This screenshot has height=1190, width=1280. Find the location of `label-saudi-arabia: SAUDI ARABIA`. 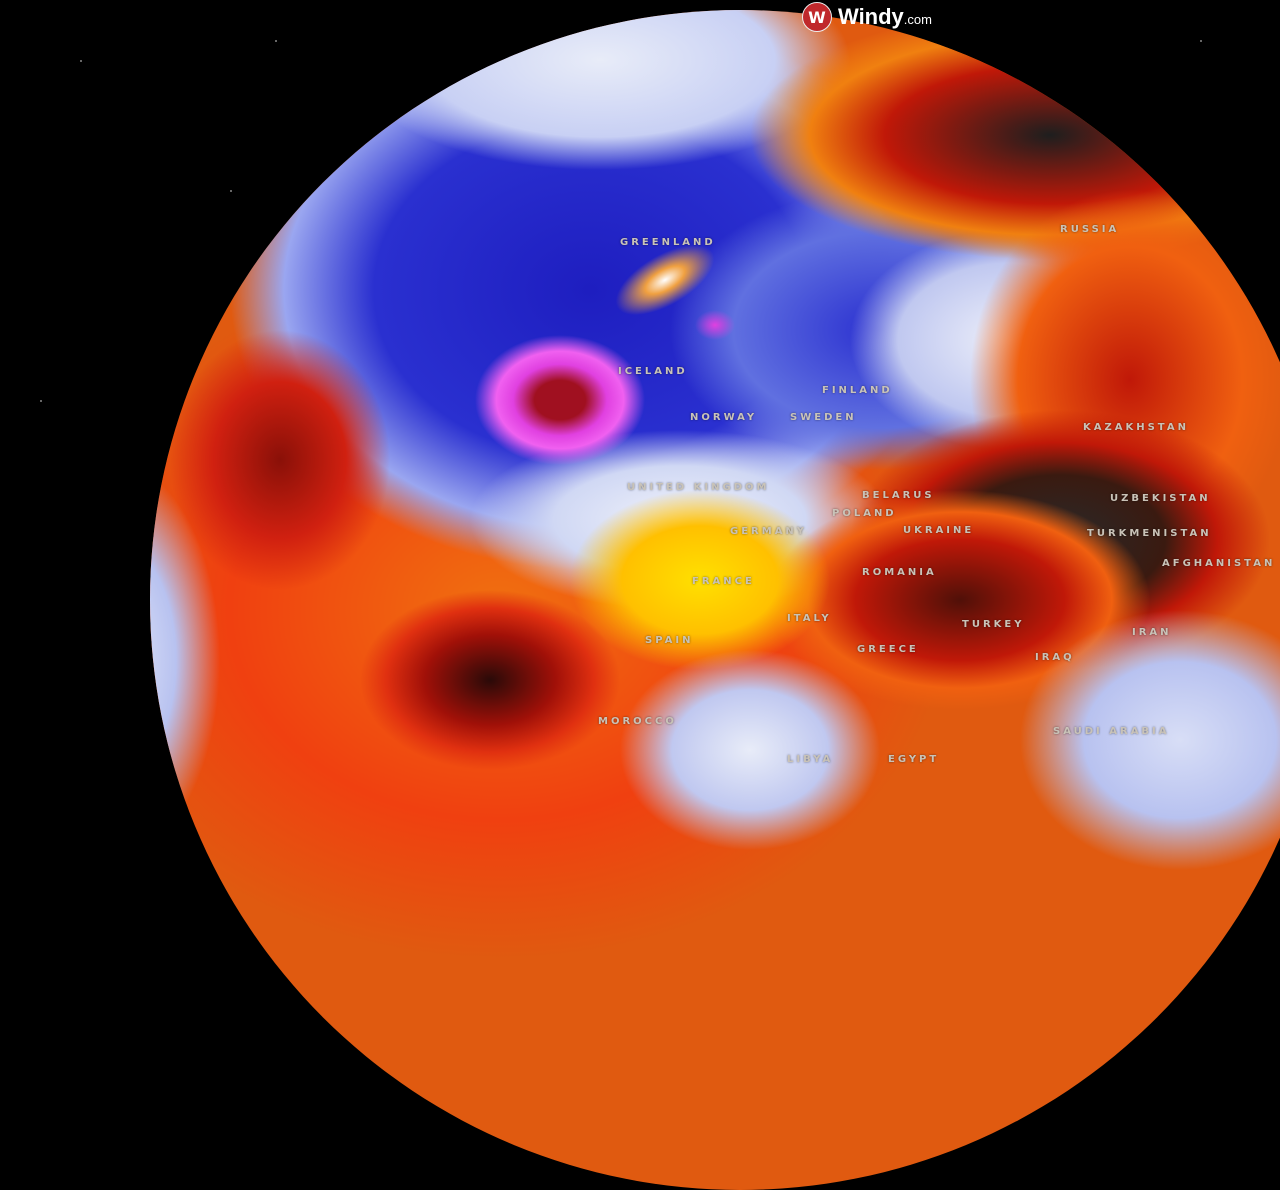

label-saudi-arabia: SAUDI ARABIA is located at coordinates (1111, 731).